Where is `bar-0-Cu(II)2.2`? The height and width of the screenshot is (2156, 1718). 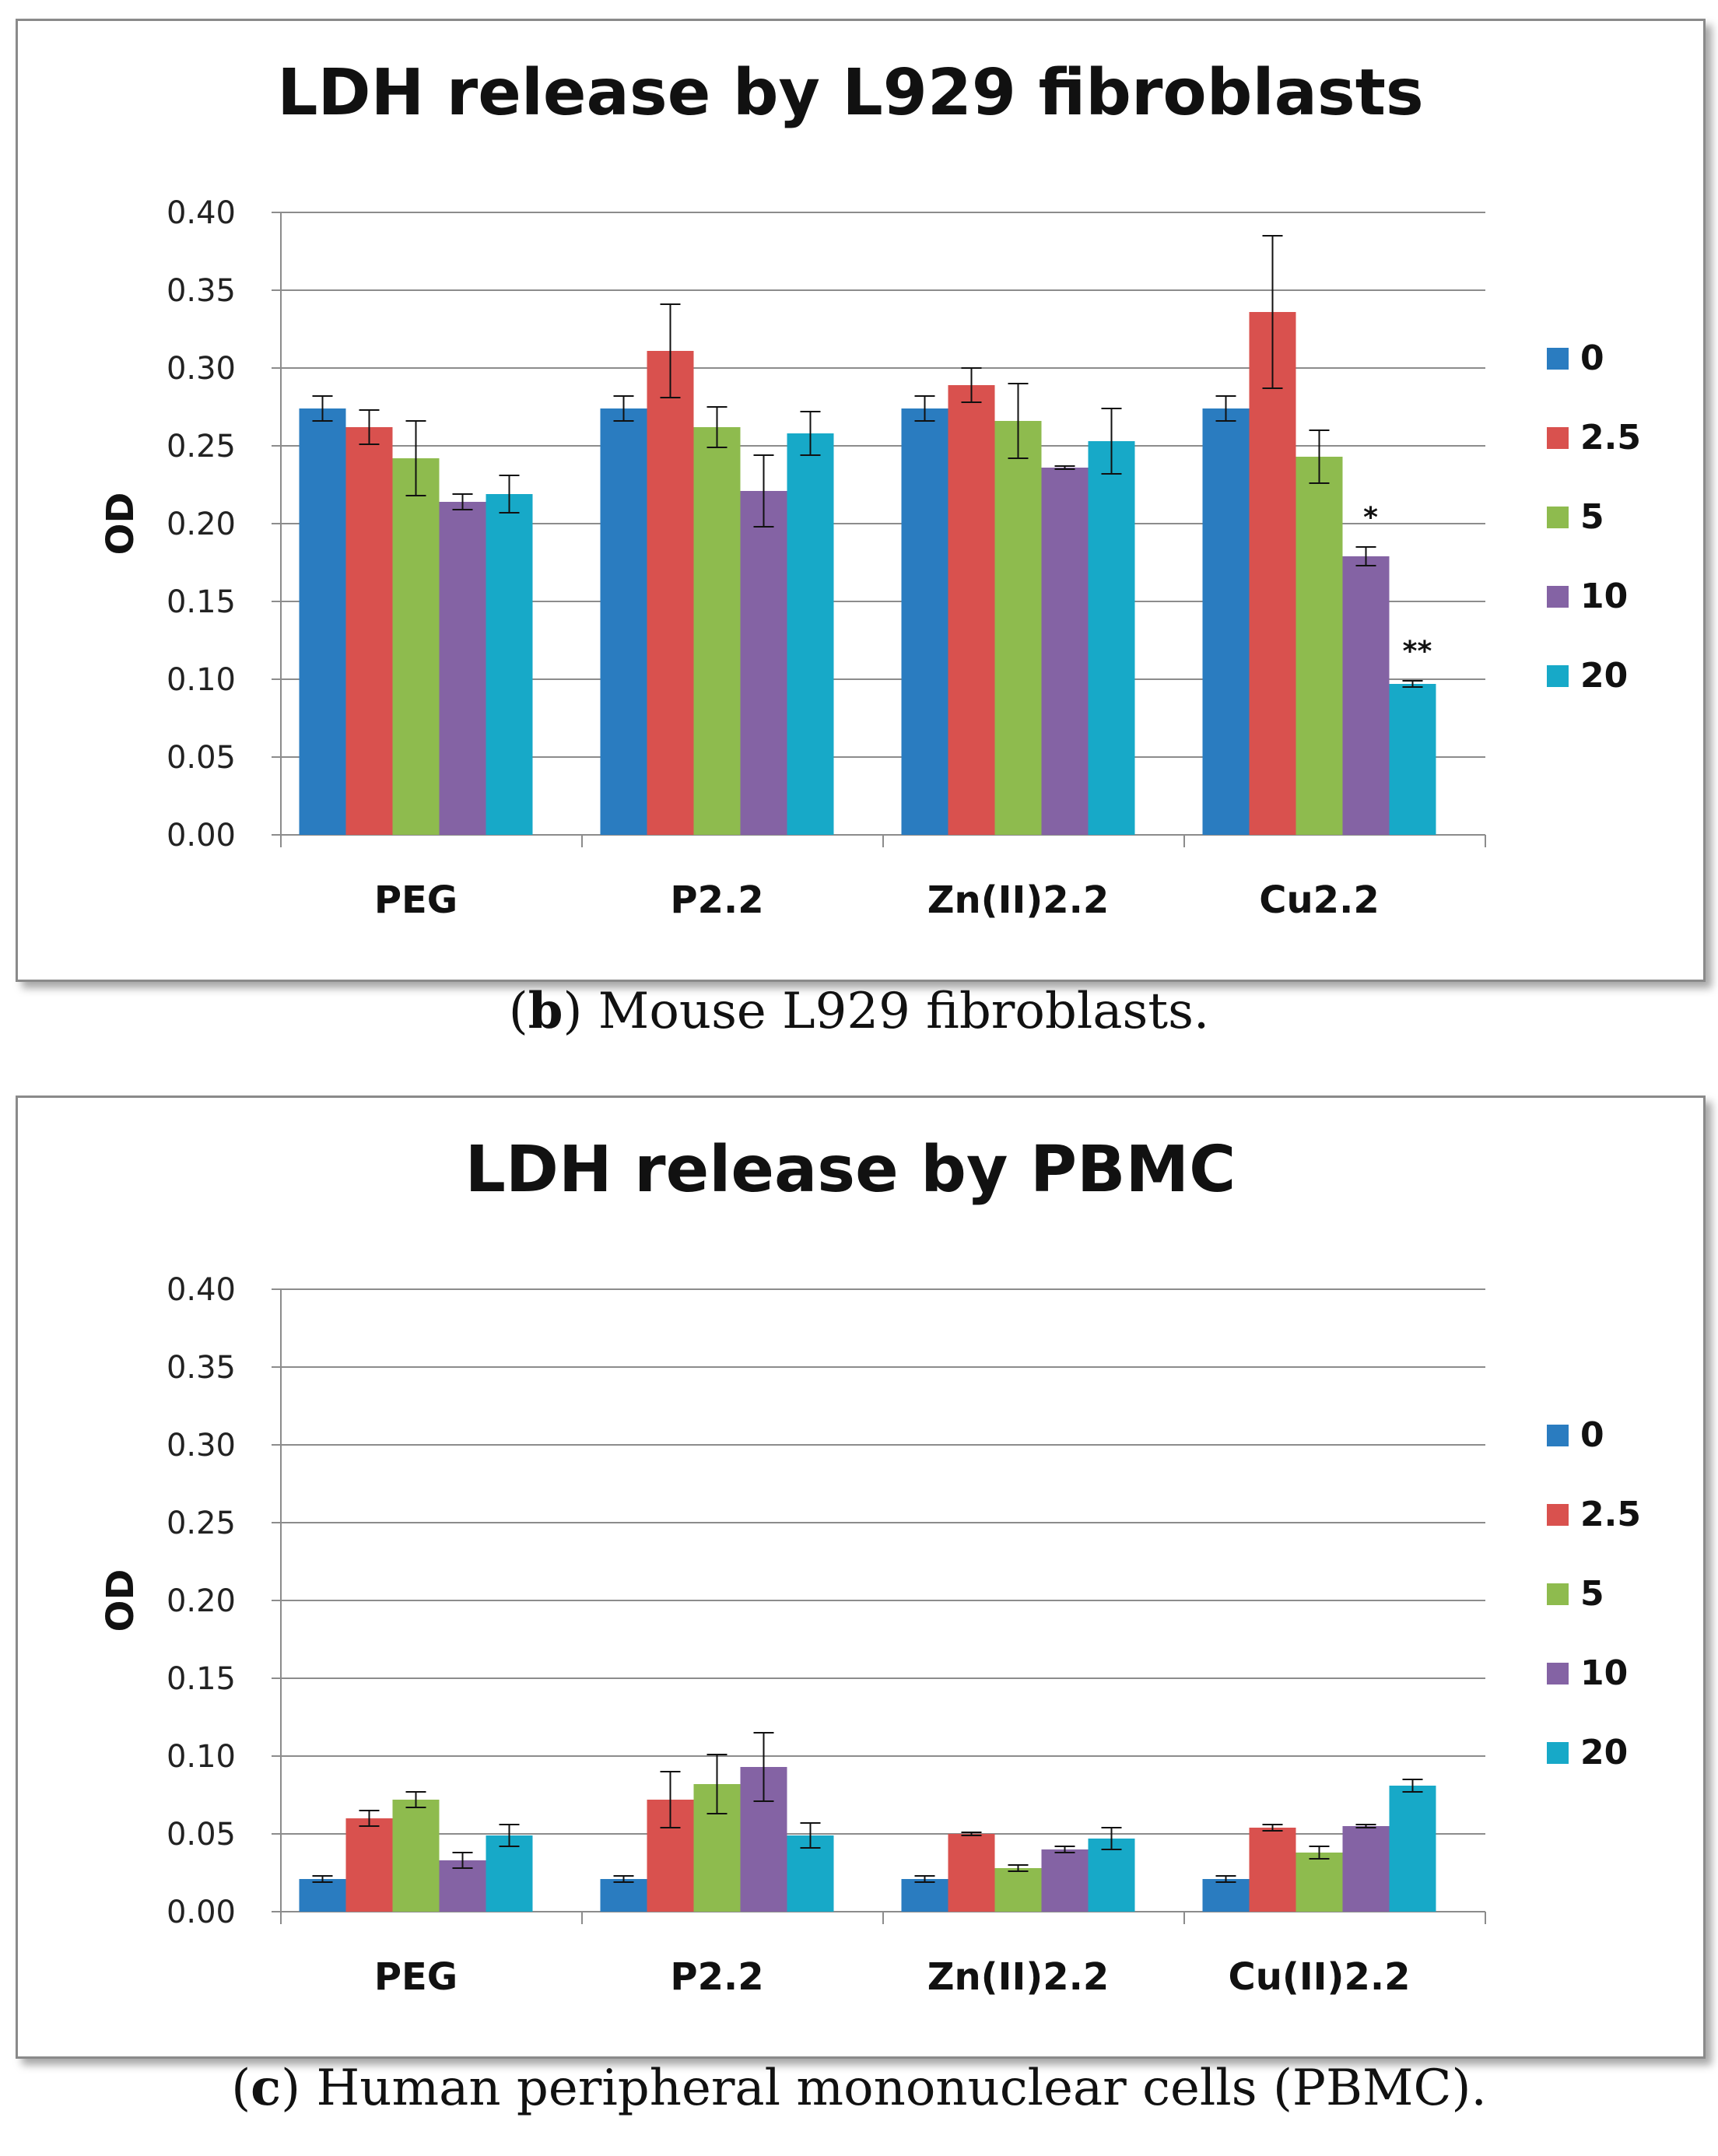
bar-0-Cu(II)2.2 is located at coordinates (1226, 1895).